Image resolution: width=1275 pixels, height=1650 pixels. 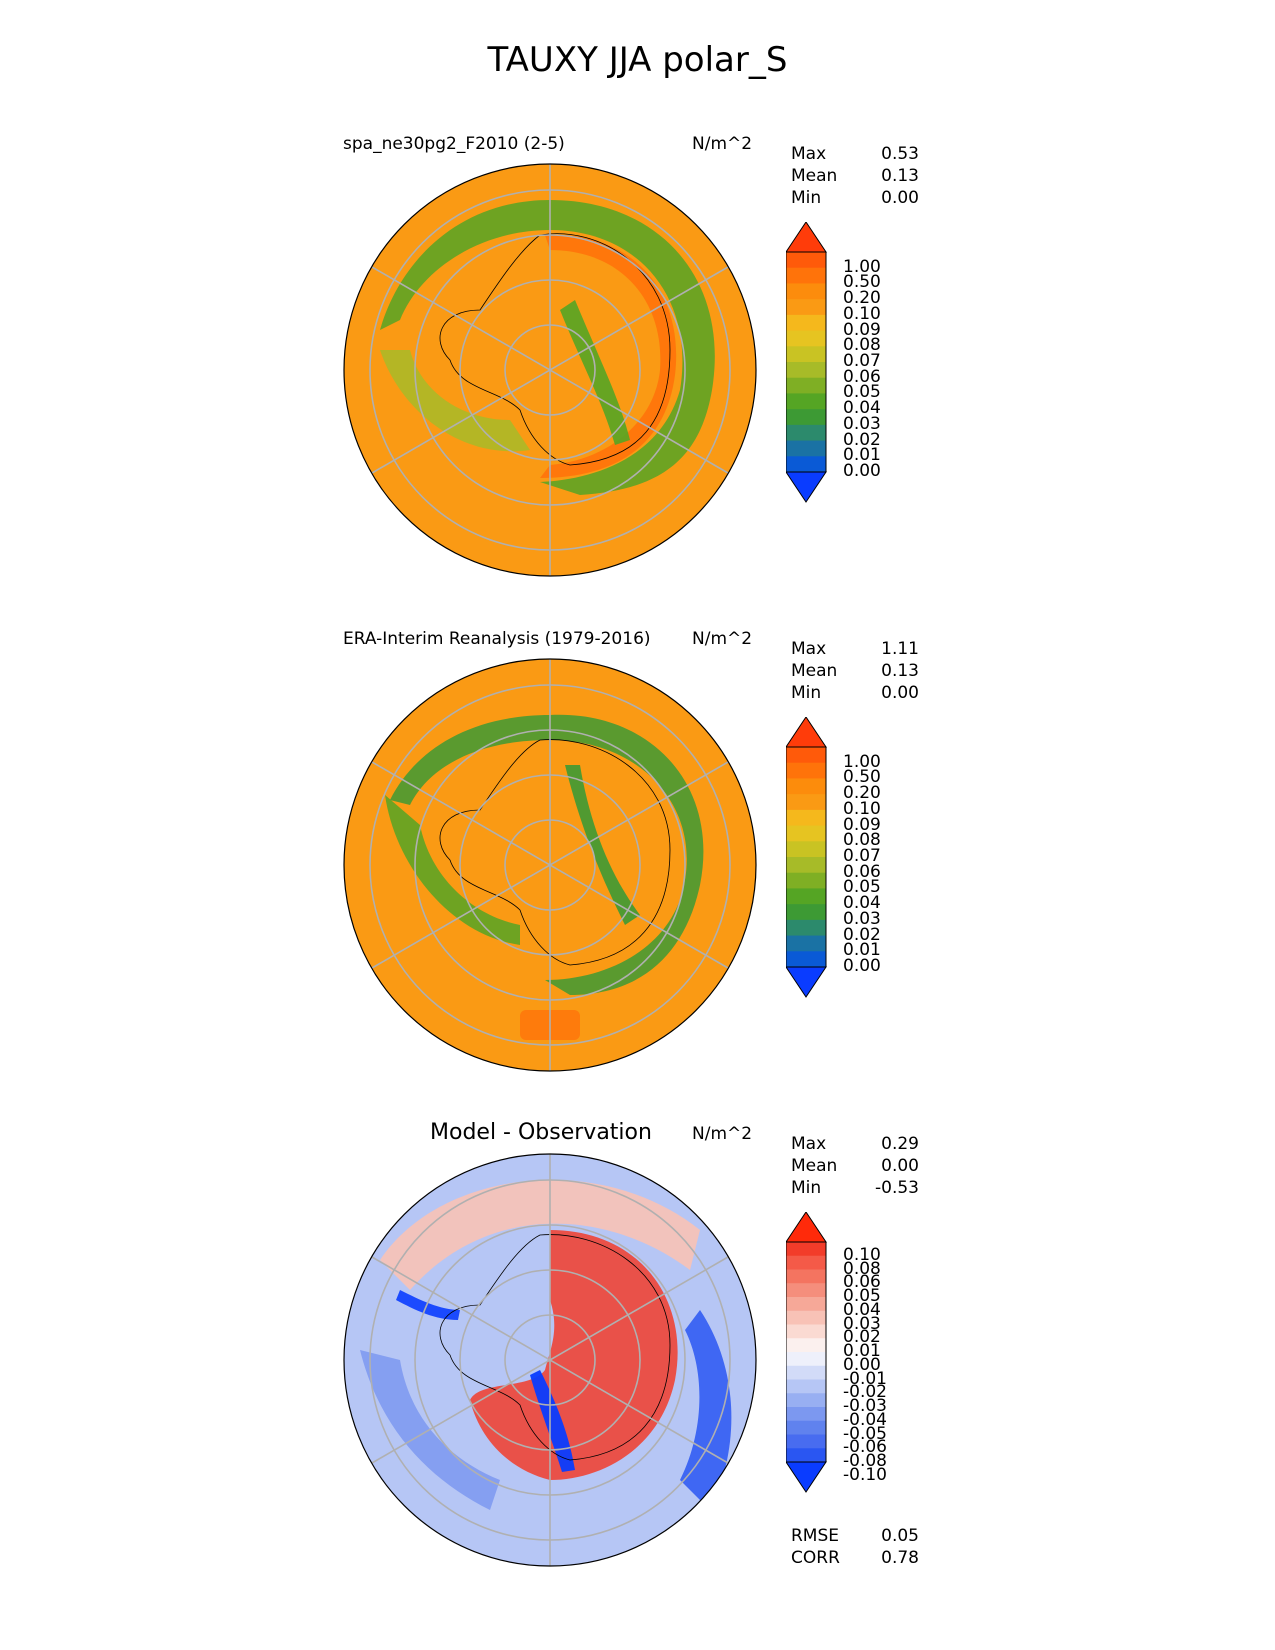 I want to click on colorbar-tick-label: -0.06, so click(x=865, y=1447).